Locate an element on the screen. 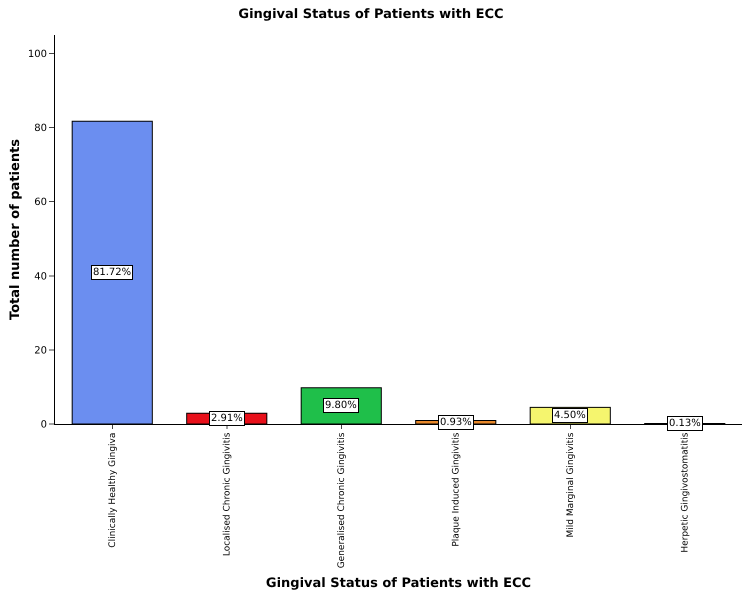 The width and height of the screenshot is (742, 599). data-label: 2.91% is located at coordinates (227, 418).